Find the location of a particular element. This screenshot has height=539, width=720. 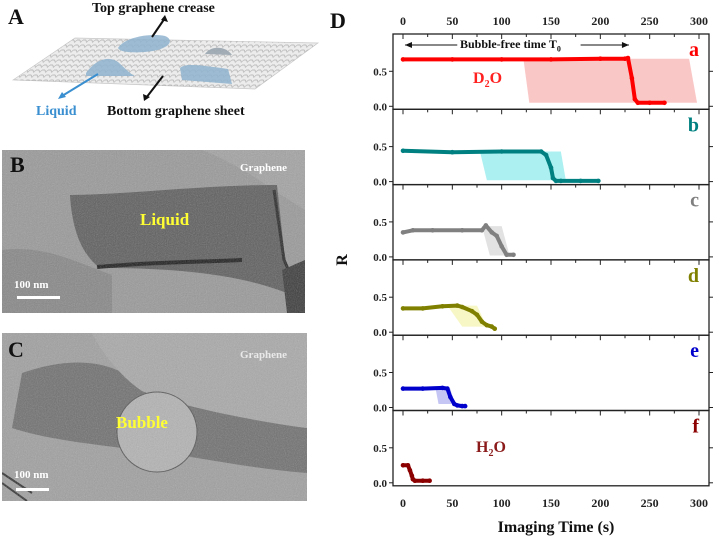

bottom-x-tick-label: 100 is located at coordinates (502, 503).